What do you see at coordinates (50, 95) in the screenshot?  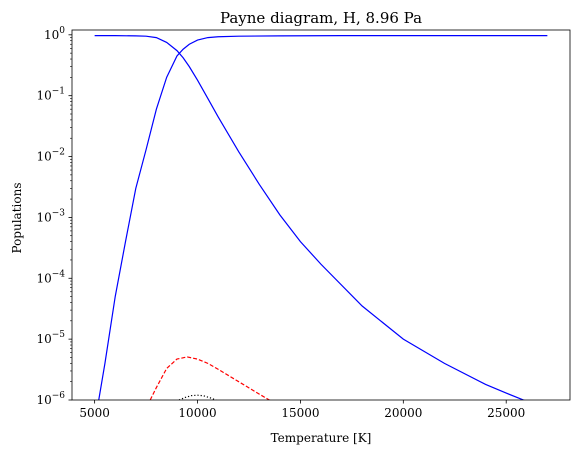 I see `y-tick-label: 10⁻¹` at bounding box center [50, 95].